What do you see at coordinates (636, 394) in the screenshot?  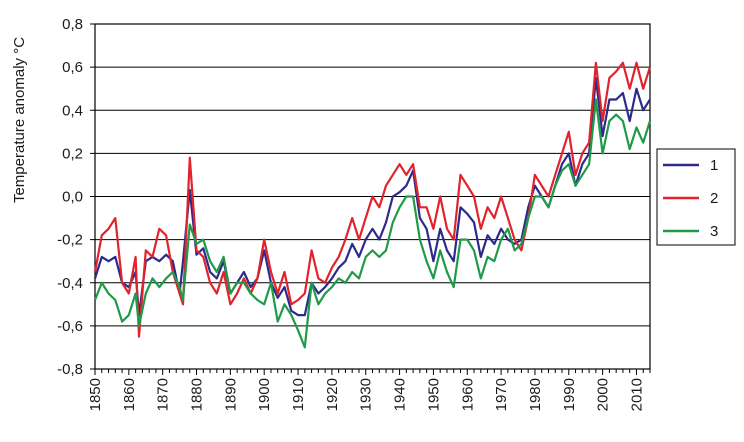 I see `x-tick-label: 2010` at bounding box center [636, 394].